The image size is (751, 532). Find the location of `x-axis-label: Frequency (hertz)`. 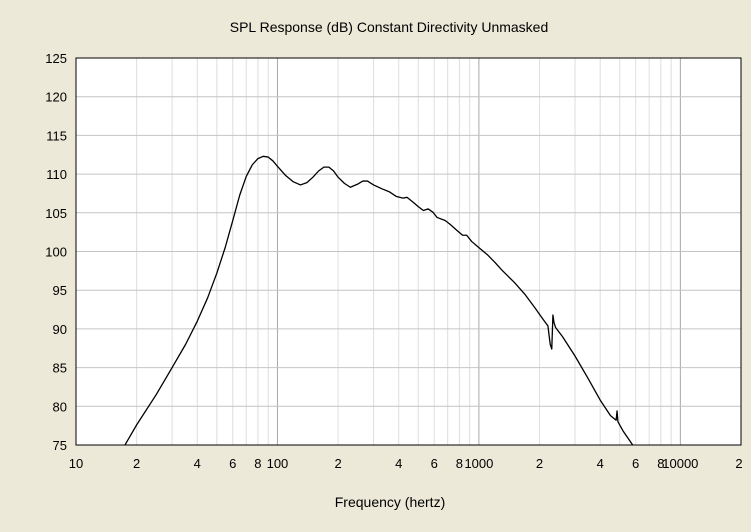

x-axis-label: Frequency (hertz) is located at coordinates (390, 502).